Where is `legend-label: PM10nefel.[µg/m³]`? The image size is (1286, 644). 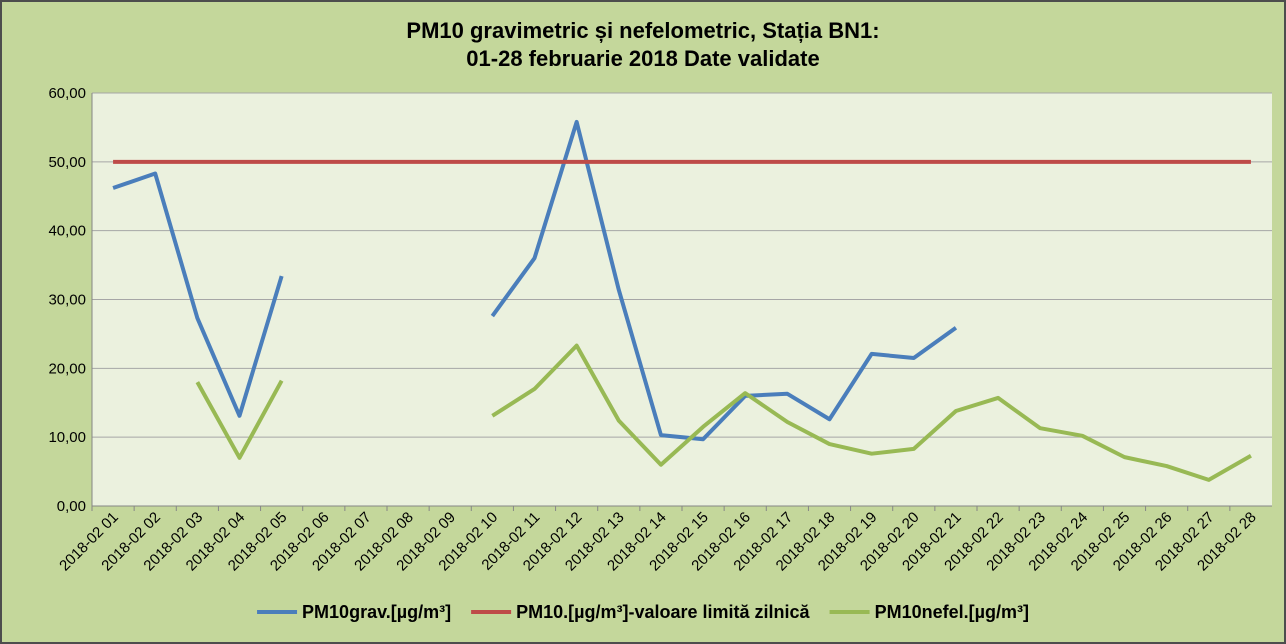
legend-label: PM10nefel.[µg/m³] is located at coordinates (952, 612).